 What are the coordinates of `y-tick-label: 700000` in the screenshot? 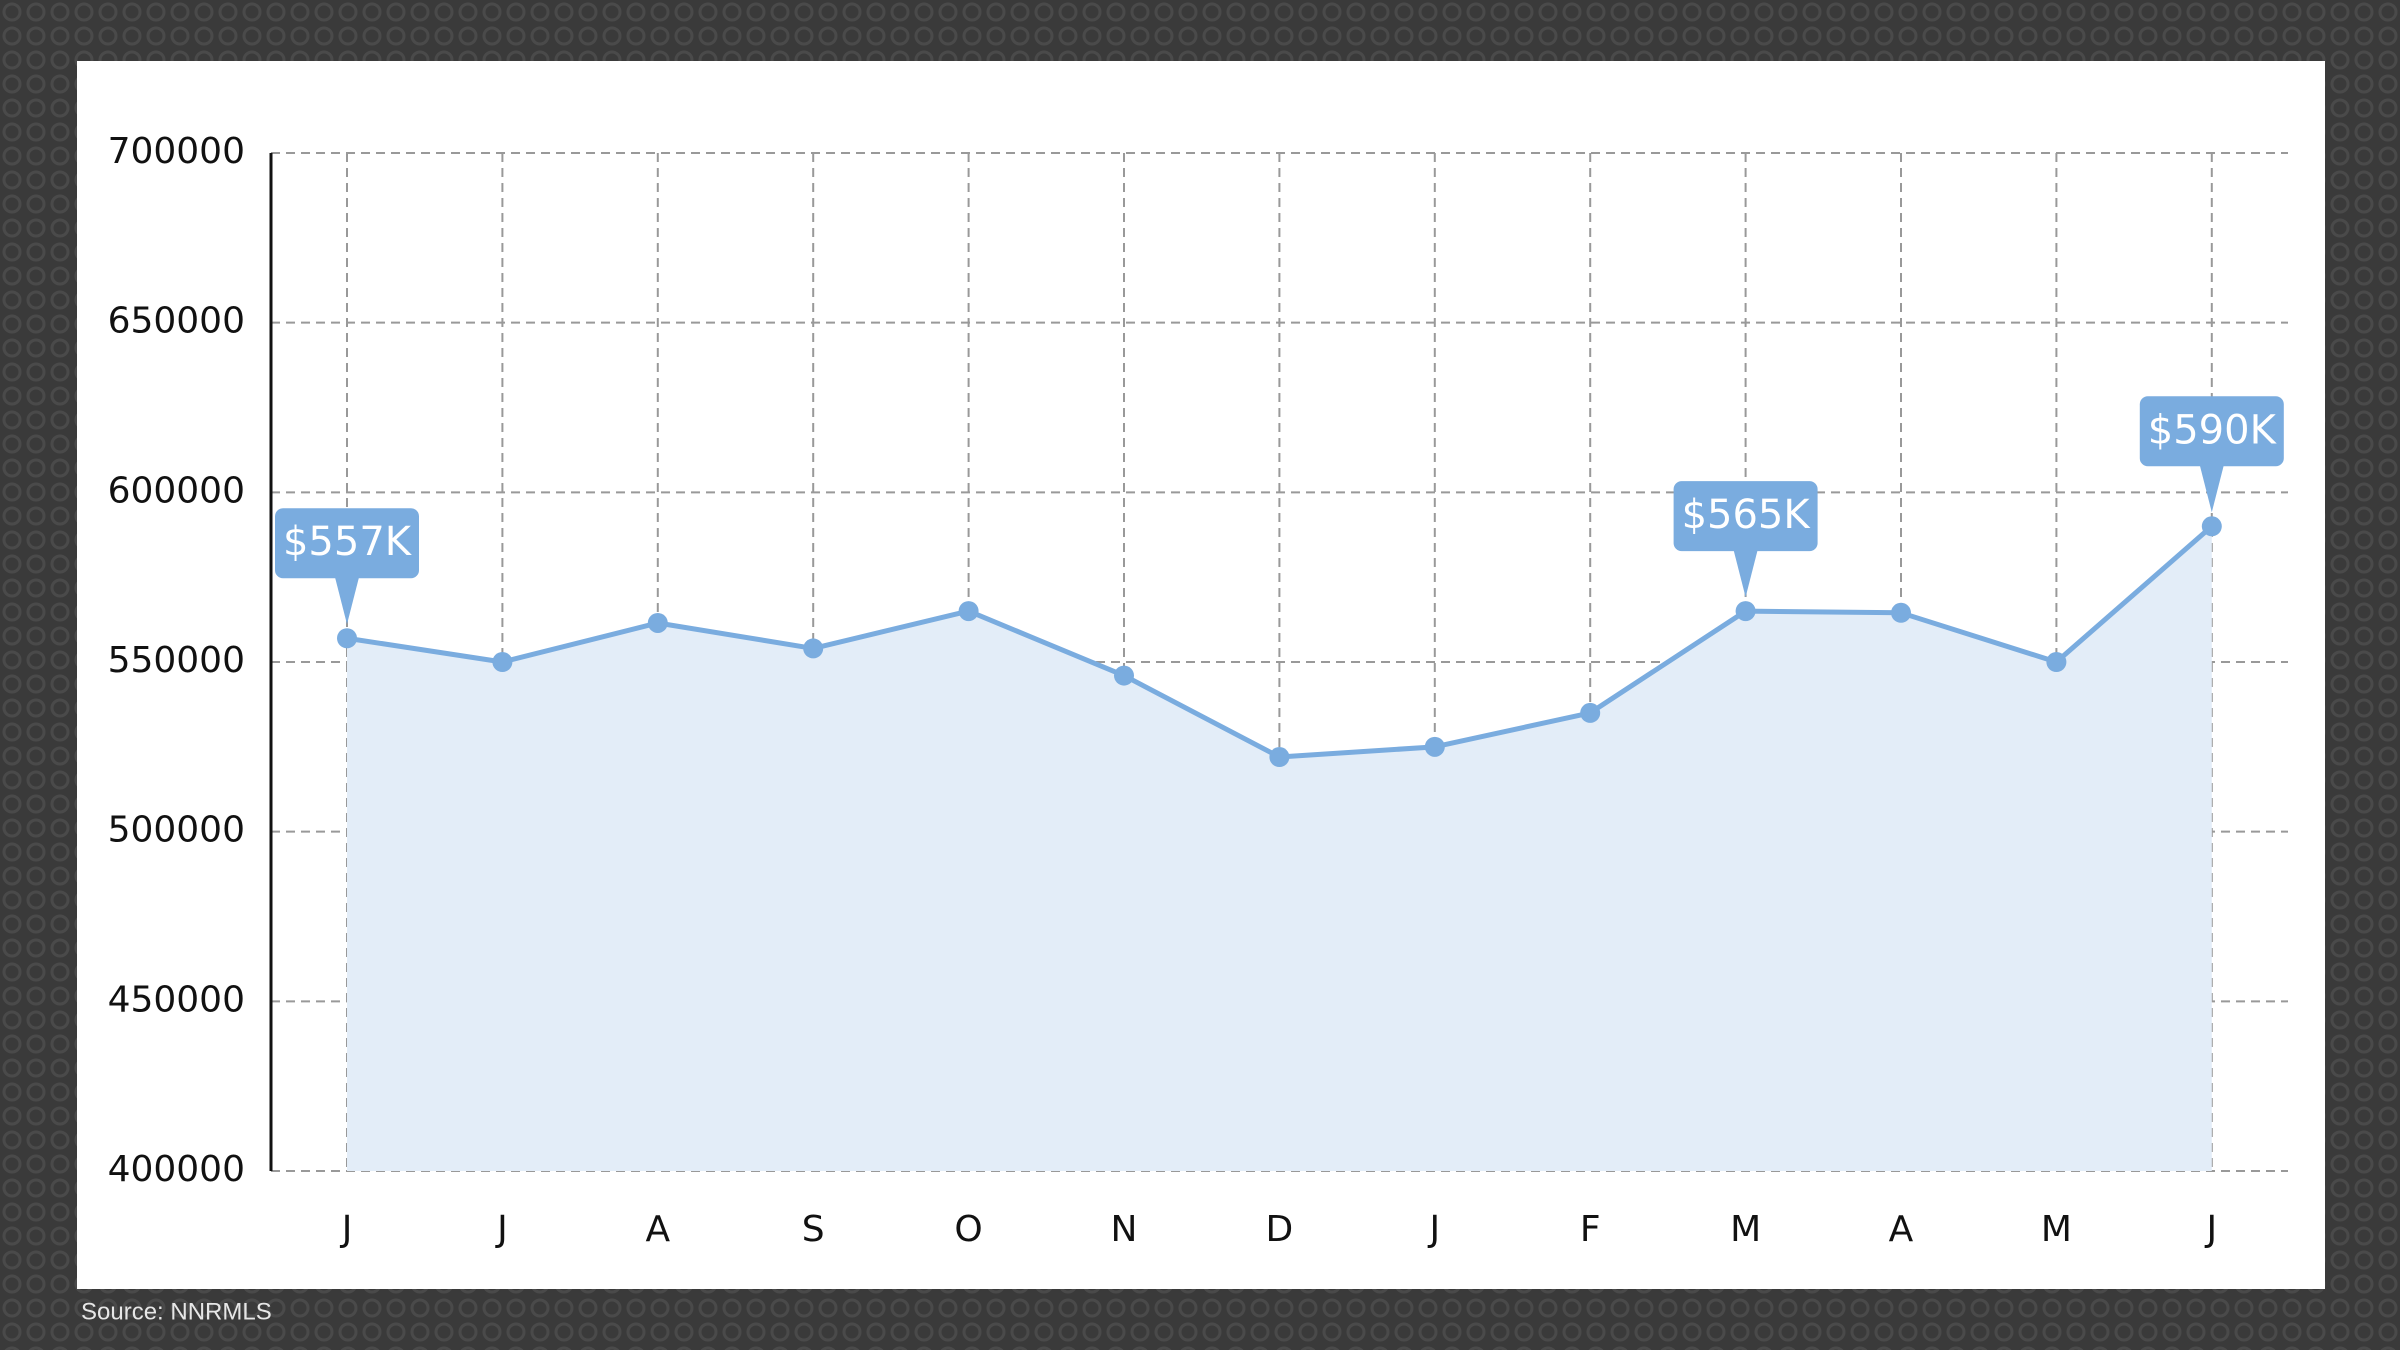 It's located at (176, 151).